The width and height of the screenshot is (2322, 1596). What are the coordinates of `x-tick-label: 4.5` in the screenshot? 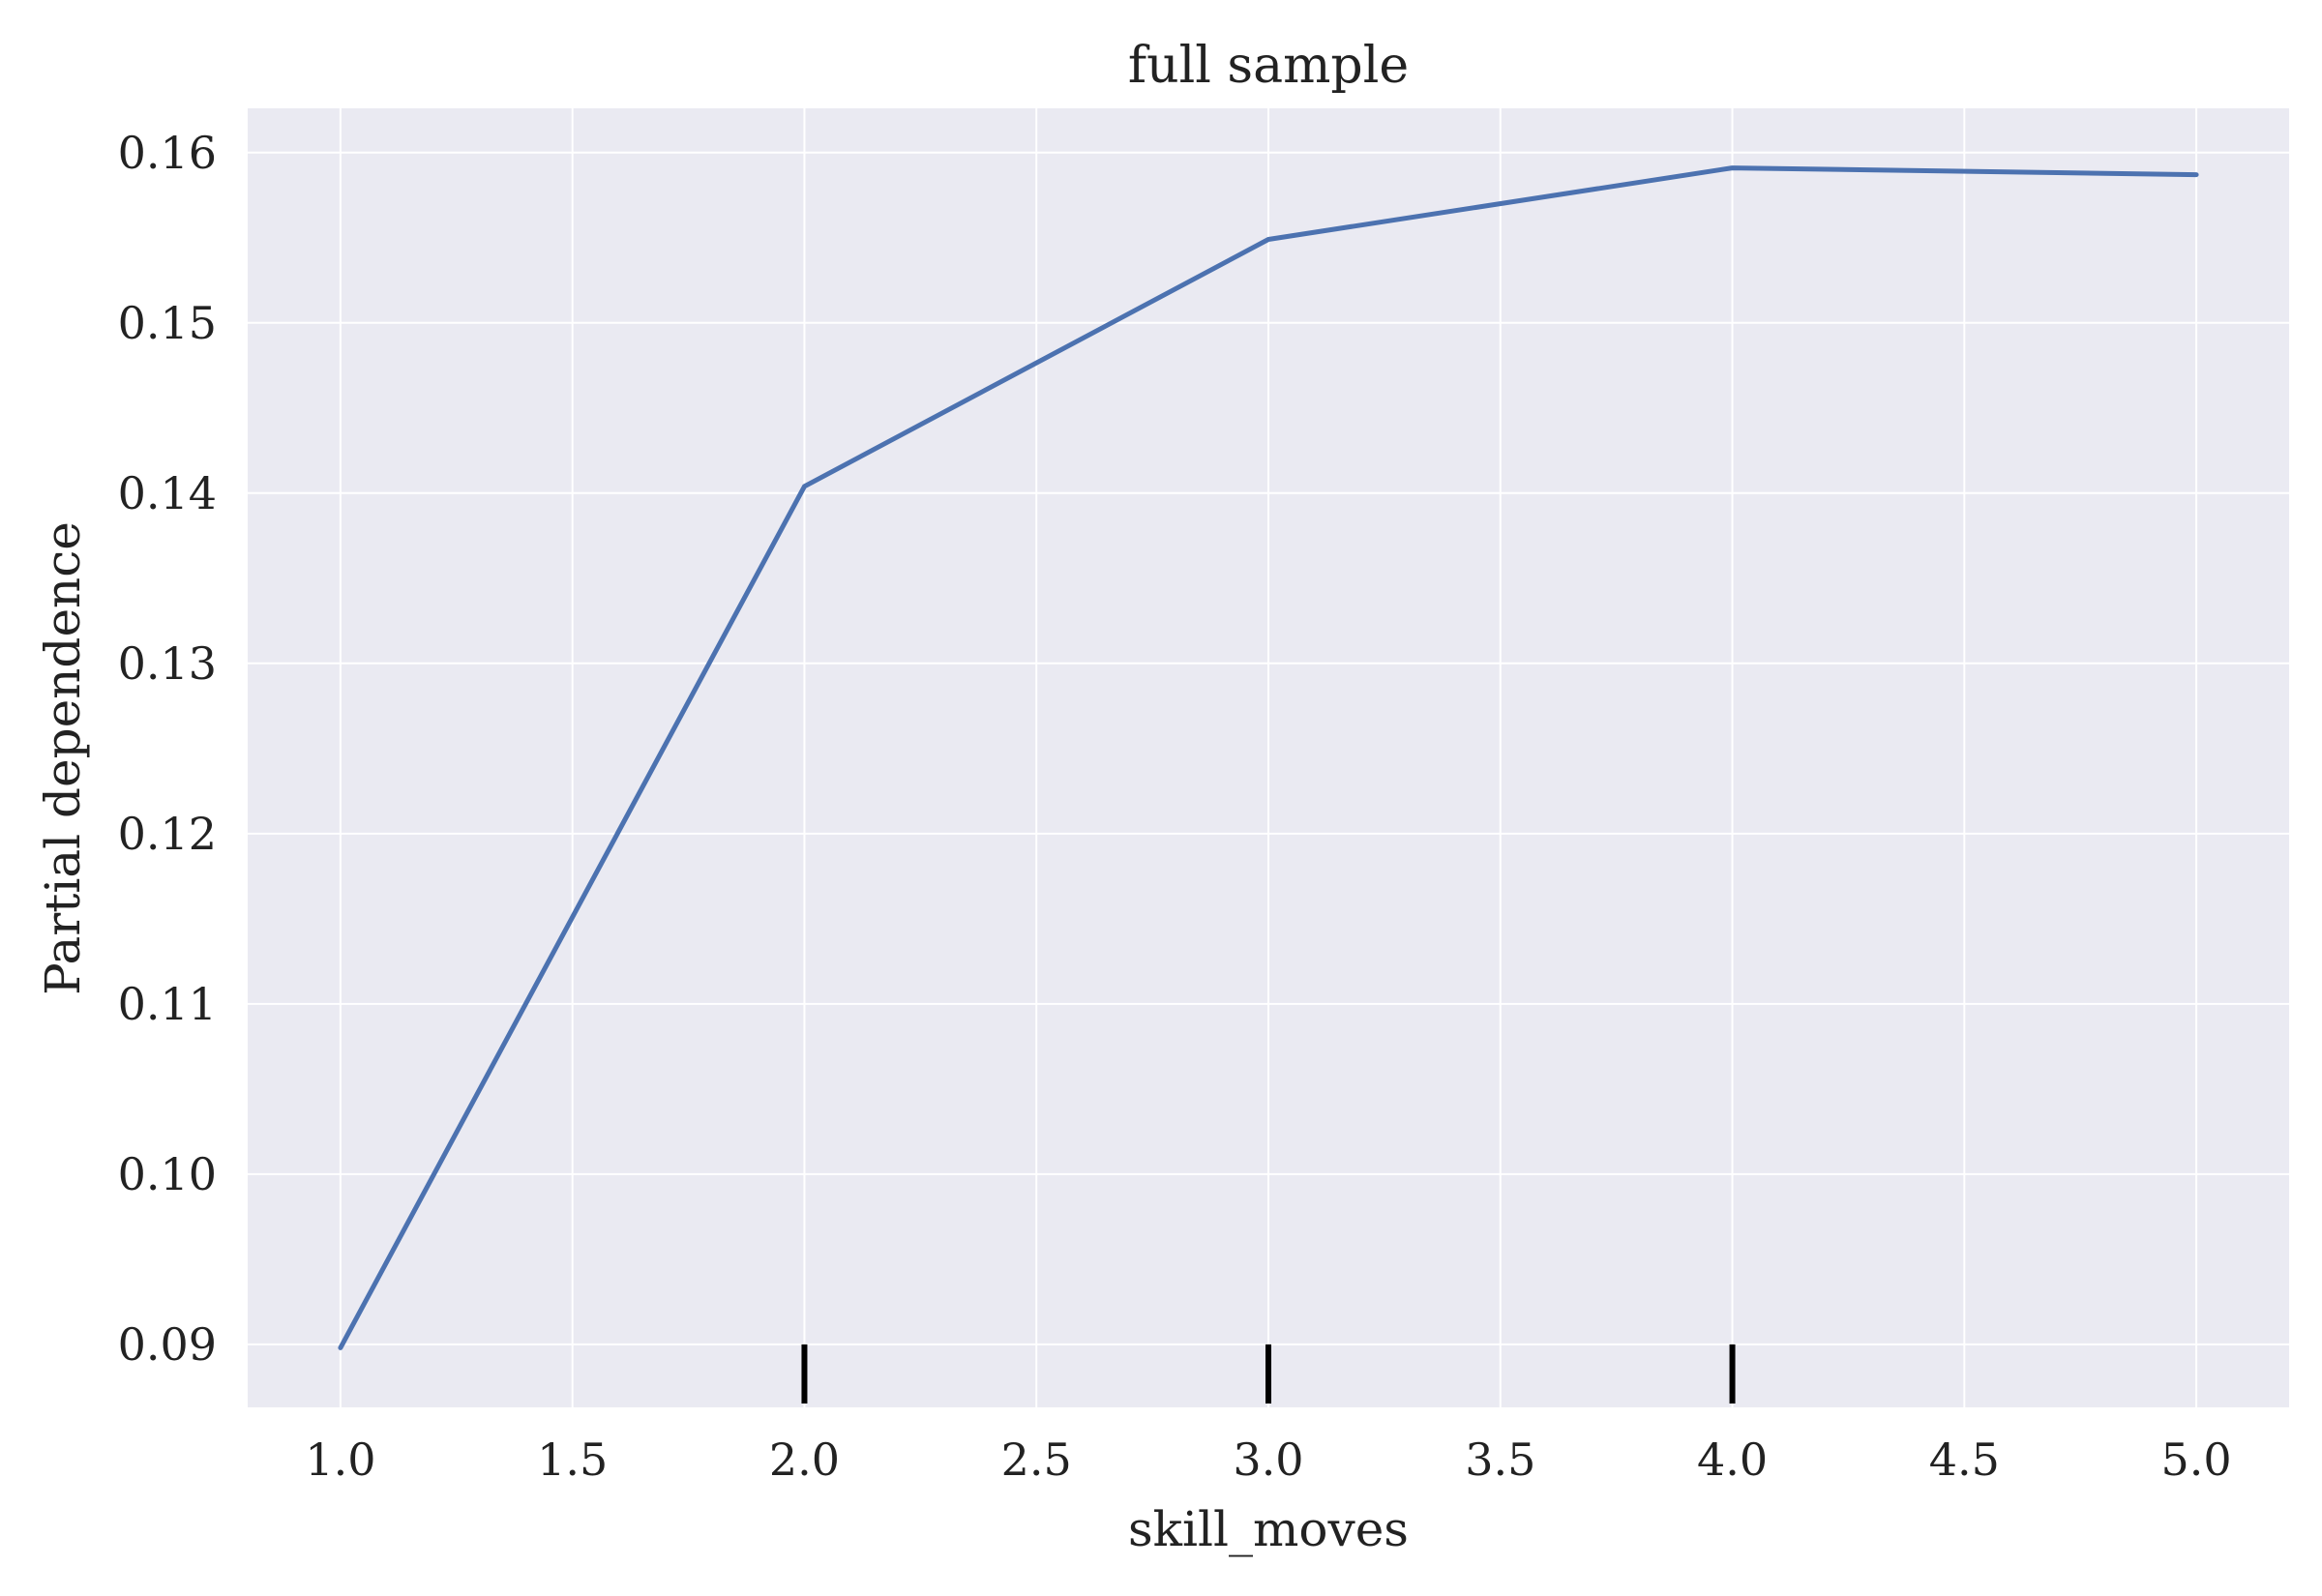 It's located at (1964, 1459).